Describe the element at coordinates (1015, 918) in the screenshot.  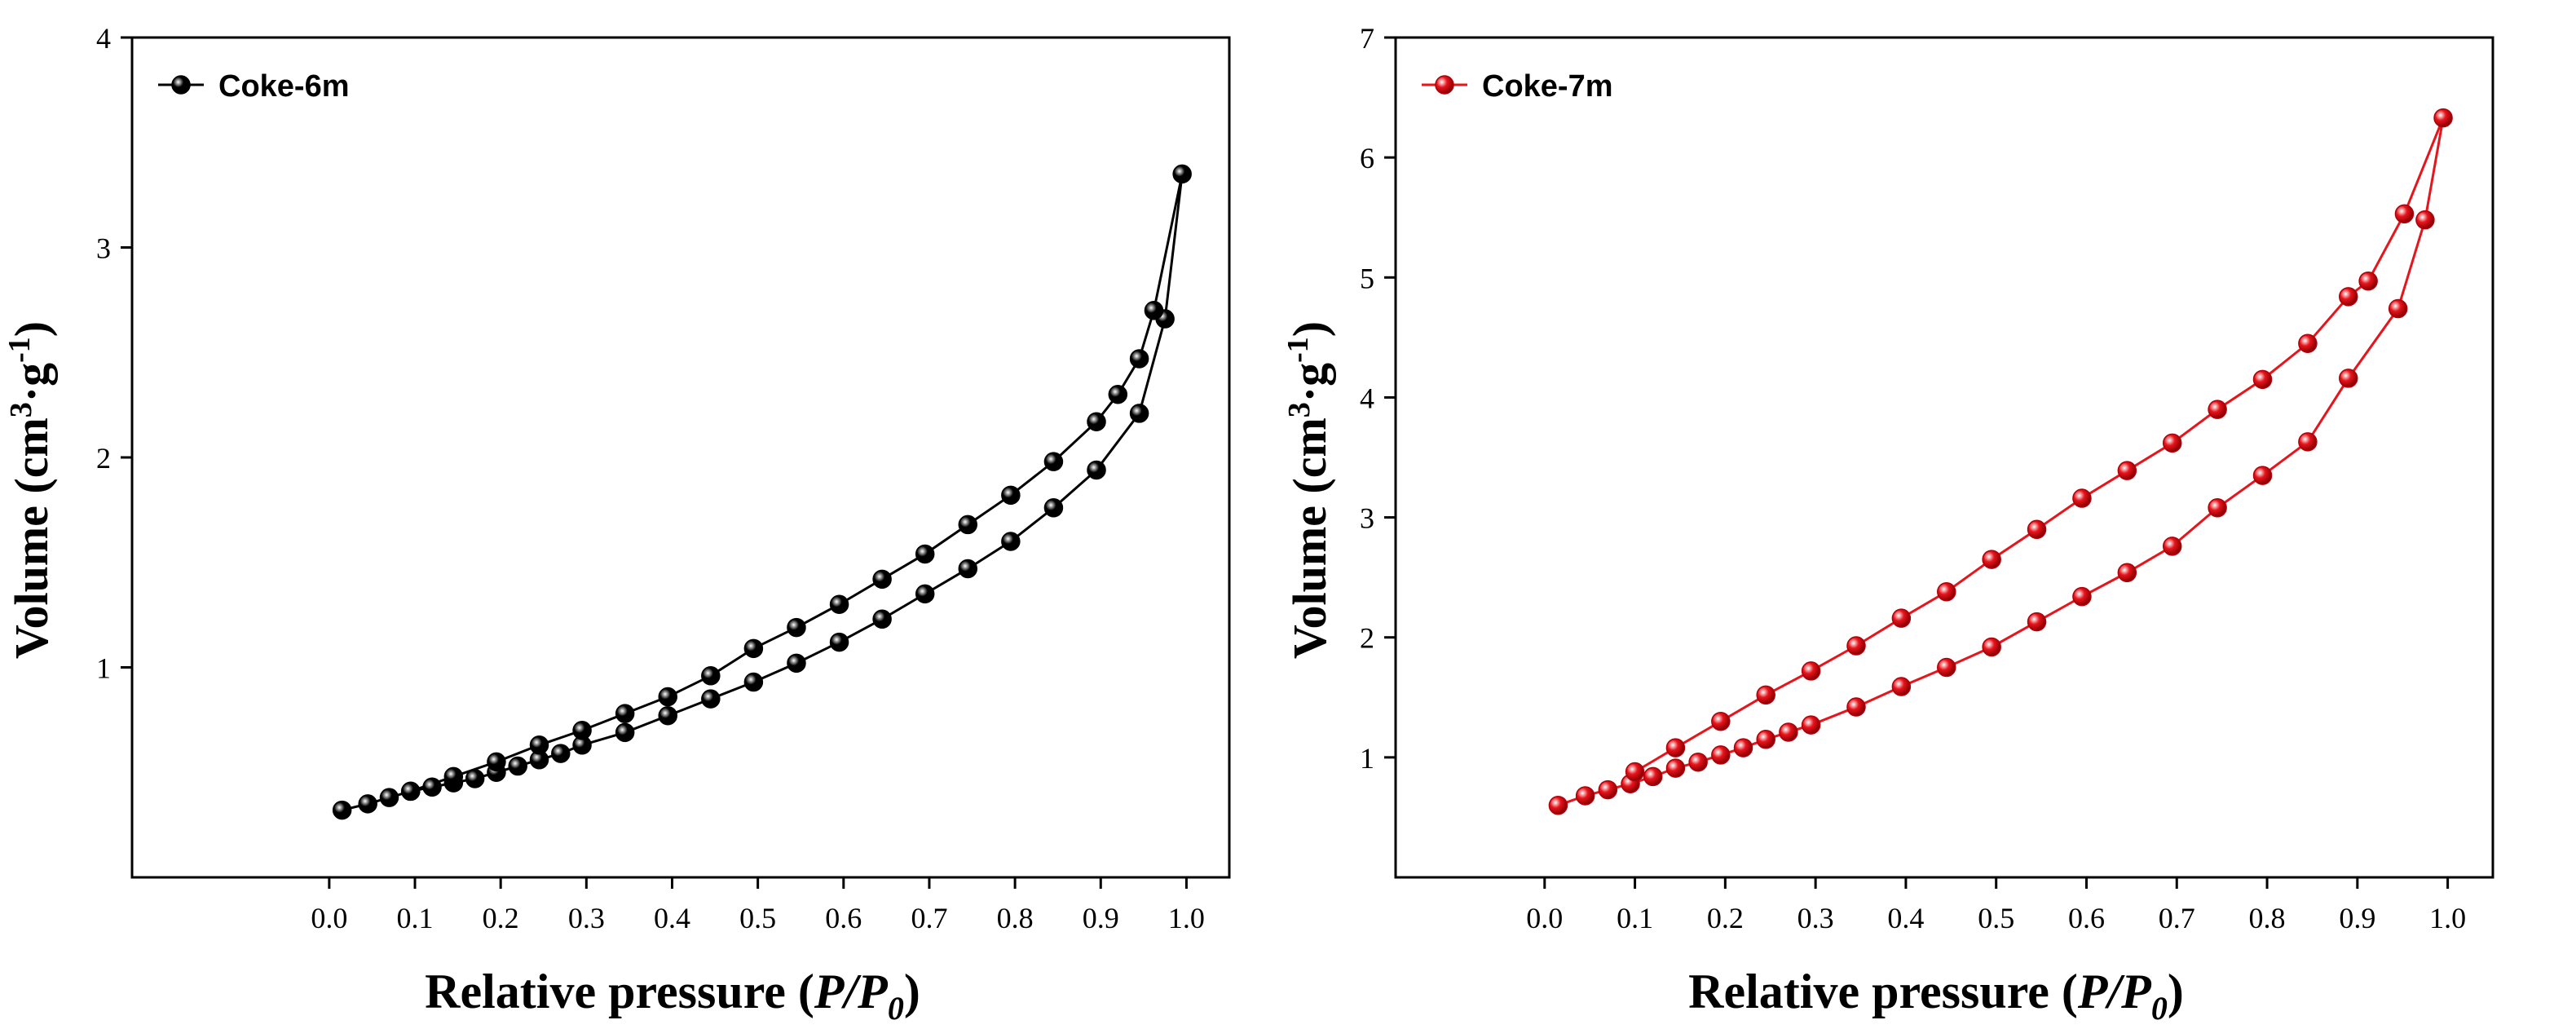
I see `x-tick-label: 0.8` at that location.